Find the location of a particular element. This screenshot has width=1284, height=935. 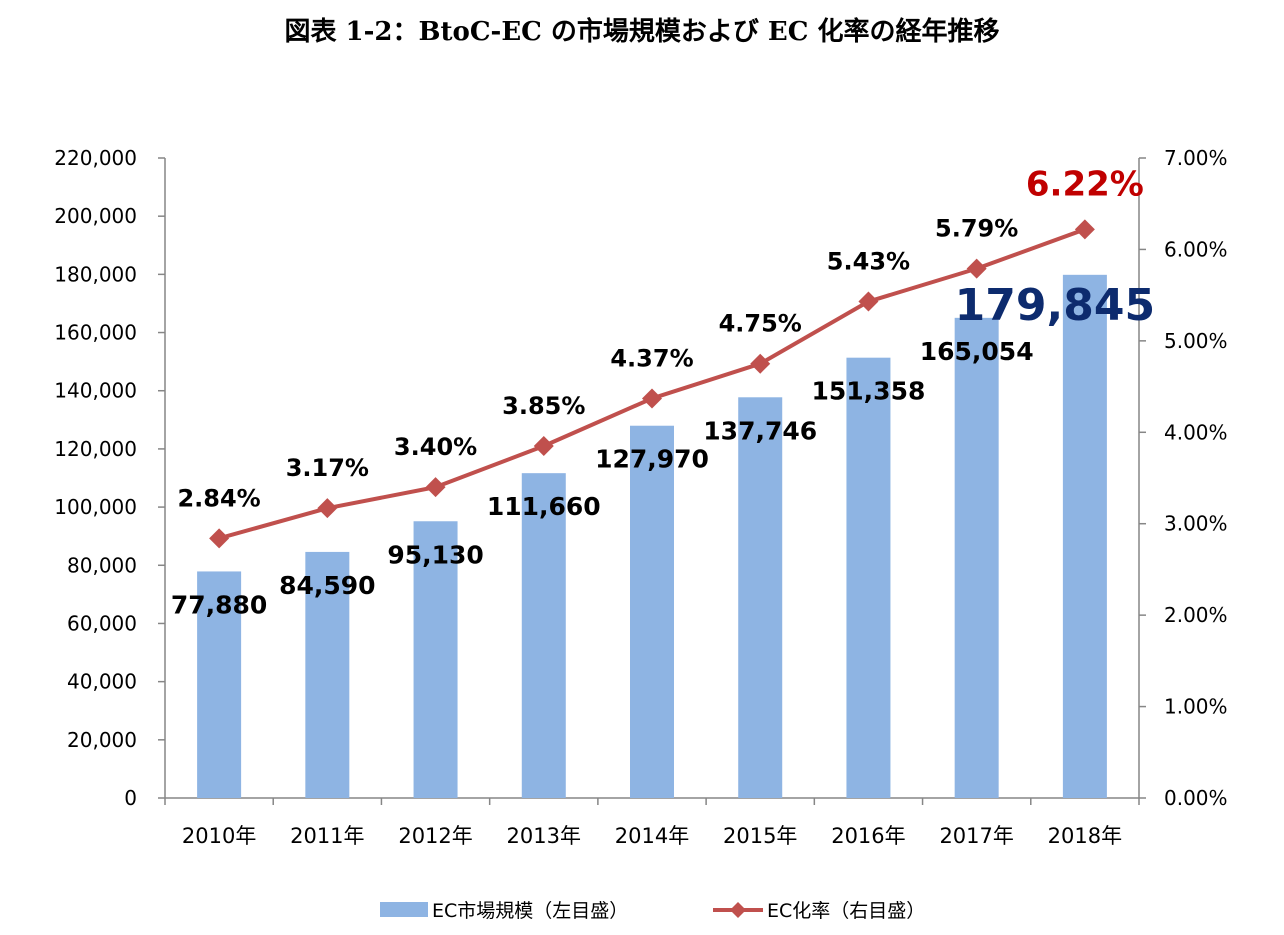

left-tick-label: 100,000 is located at coordinates (95, 507).